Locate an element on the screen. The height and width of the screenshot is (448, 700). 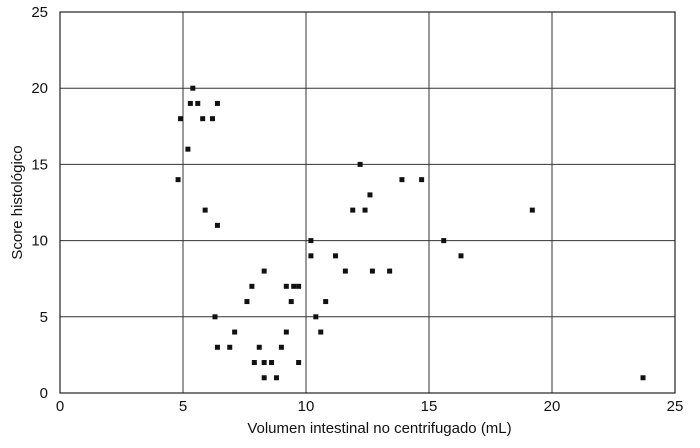
y-tick-label: 15 is located at coordinates (39, 164).